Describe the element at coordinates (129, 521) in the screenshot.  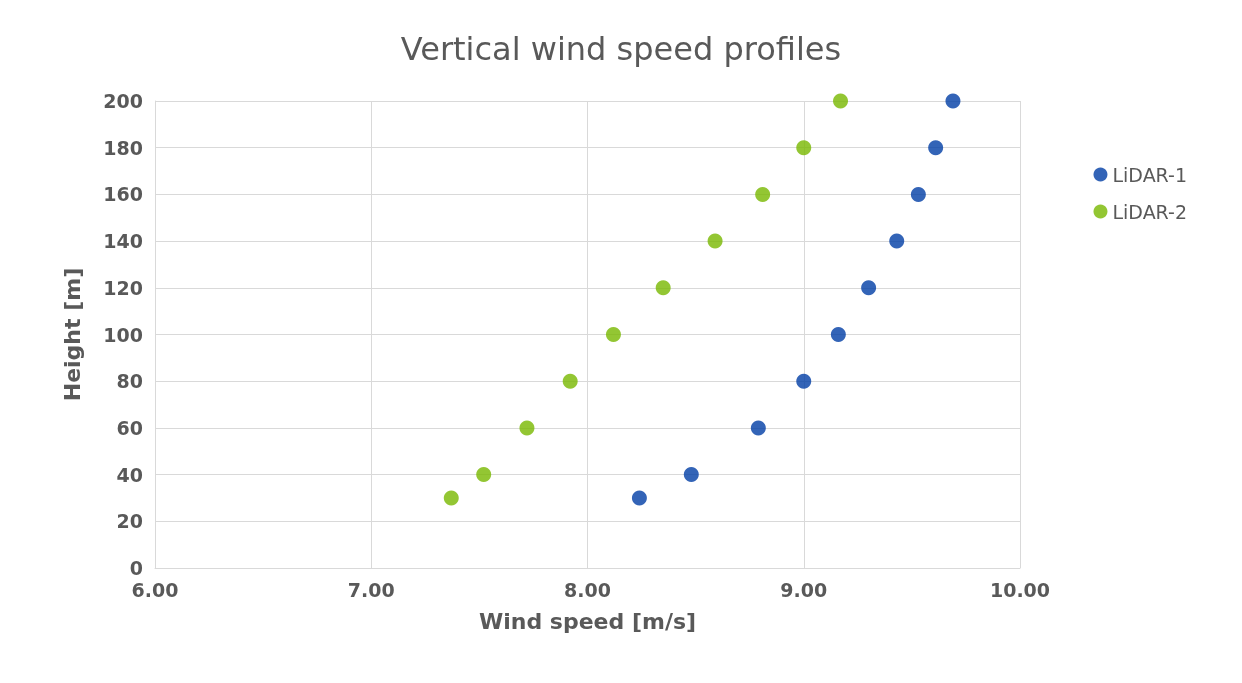
I see `y-tick-label: 20` at that location.